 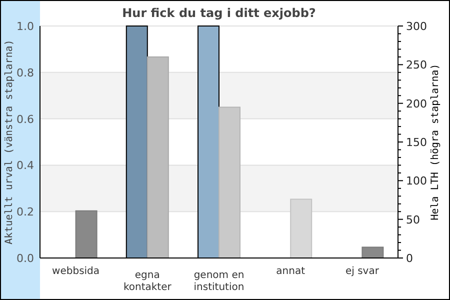 What do you see at coordinates (291, 271) in the screenshot?
I see `x-tick-label: annat` at bounding box center [291, 271].